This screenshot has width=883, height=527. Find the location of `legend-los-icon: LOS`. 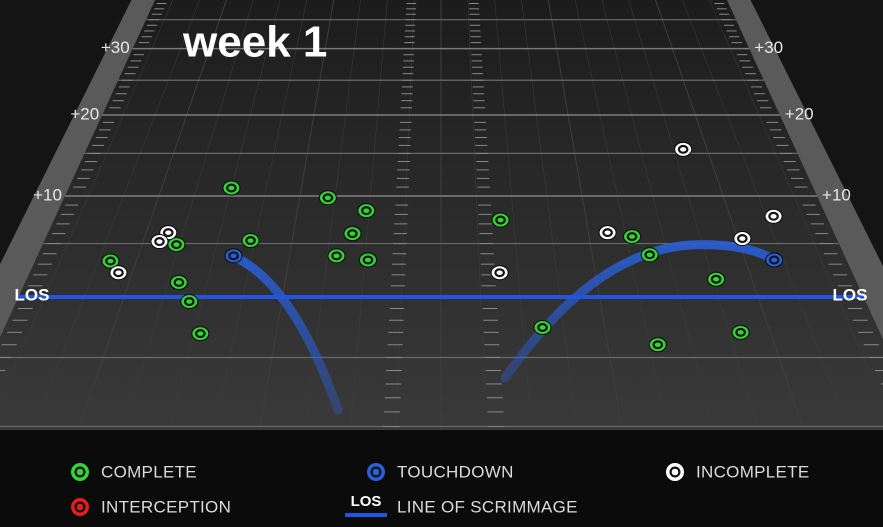

legend-los-icon: LOS is located at coordinates (366, 501).